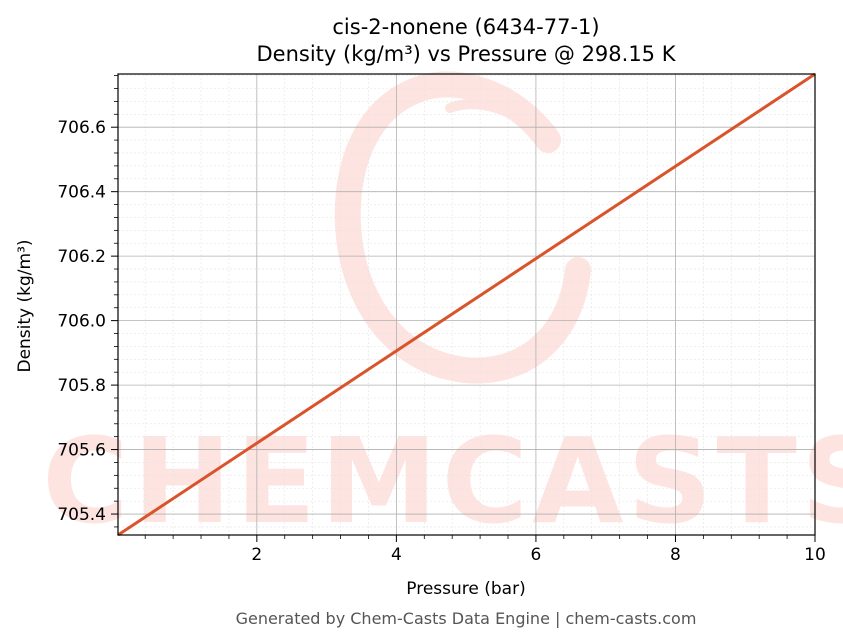 This screenshot has width=843, height=644. I want to click on y-tick-label: 706.0, so click(81, 322).